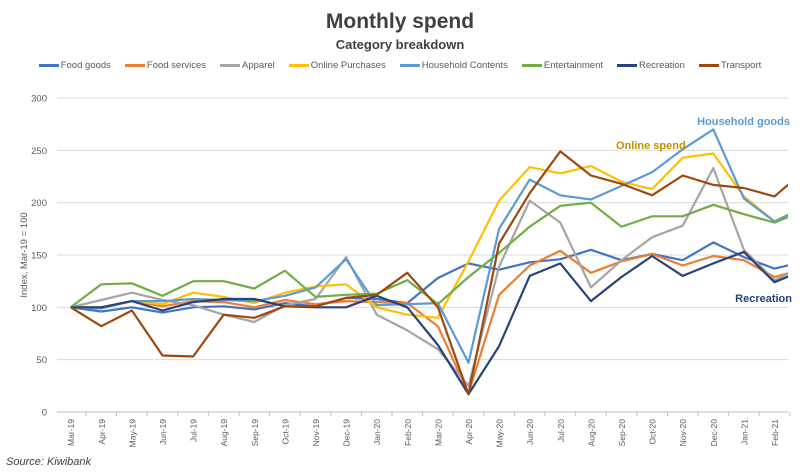  Describe the element at coordinates (741, 65) in the screenshot. I see `legend-label: Transport` at that location.